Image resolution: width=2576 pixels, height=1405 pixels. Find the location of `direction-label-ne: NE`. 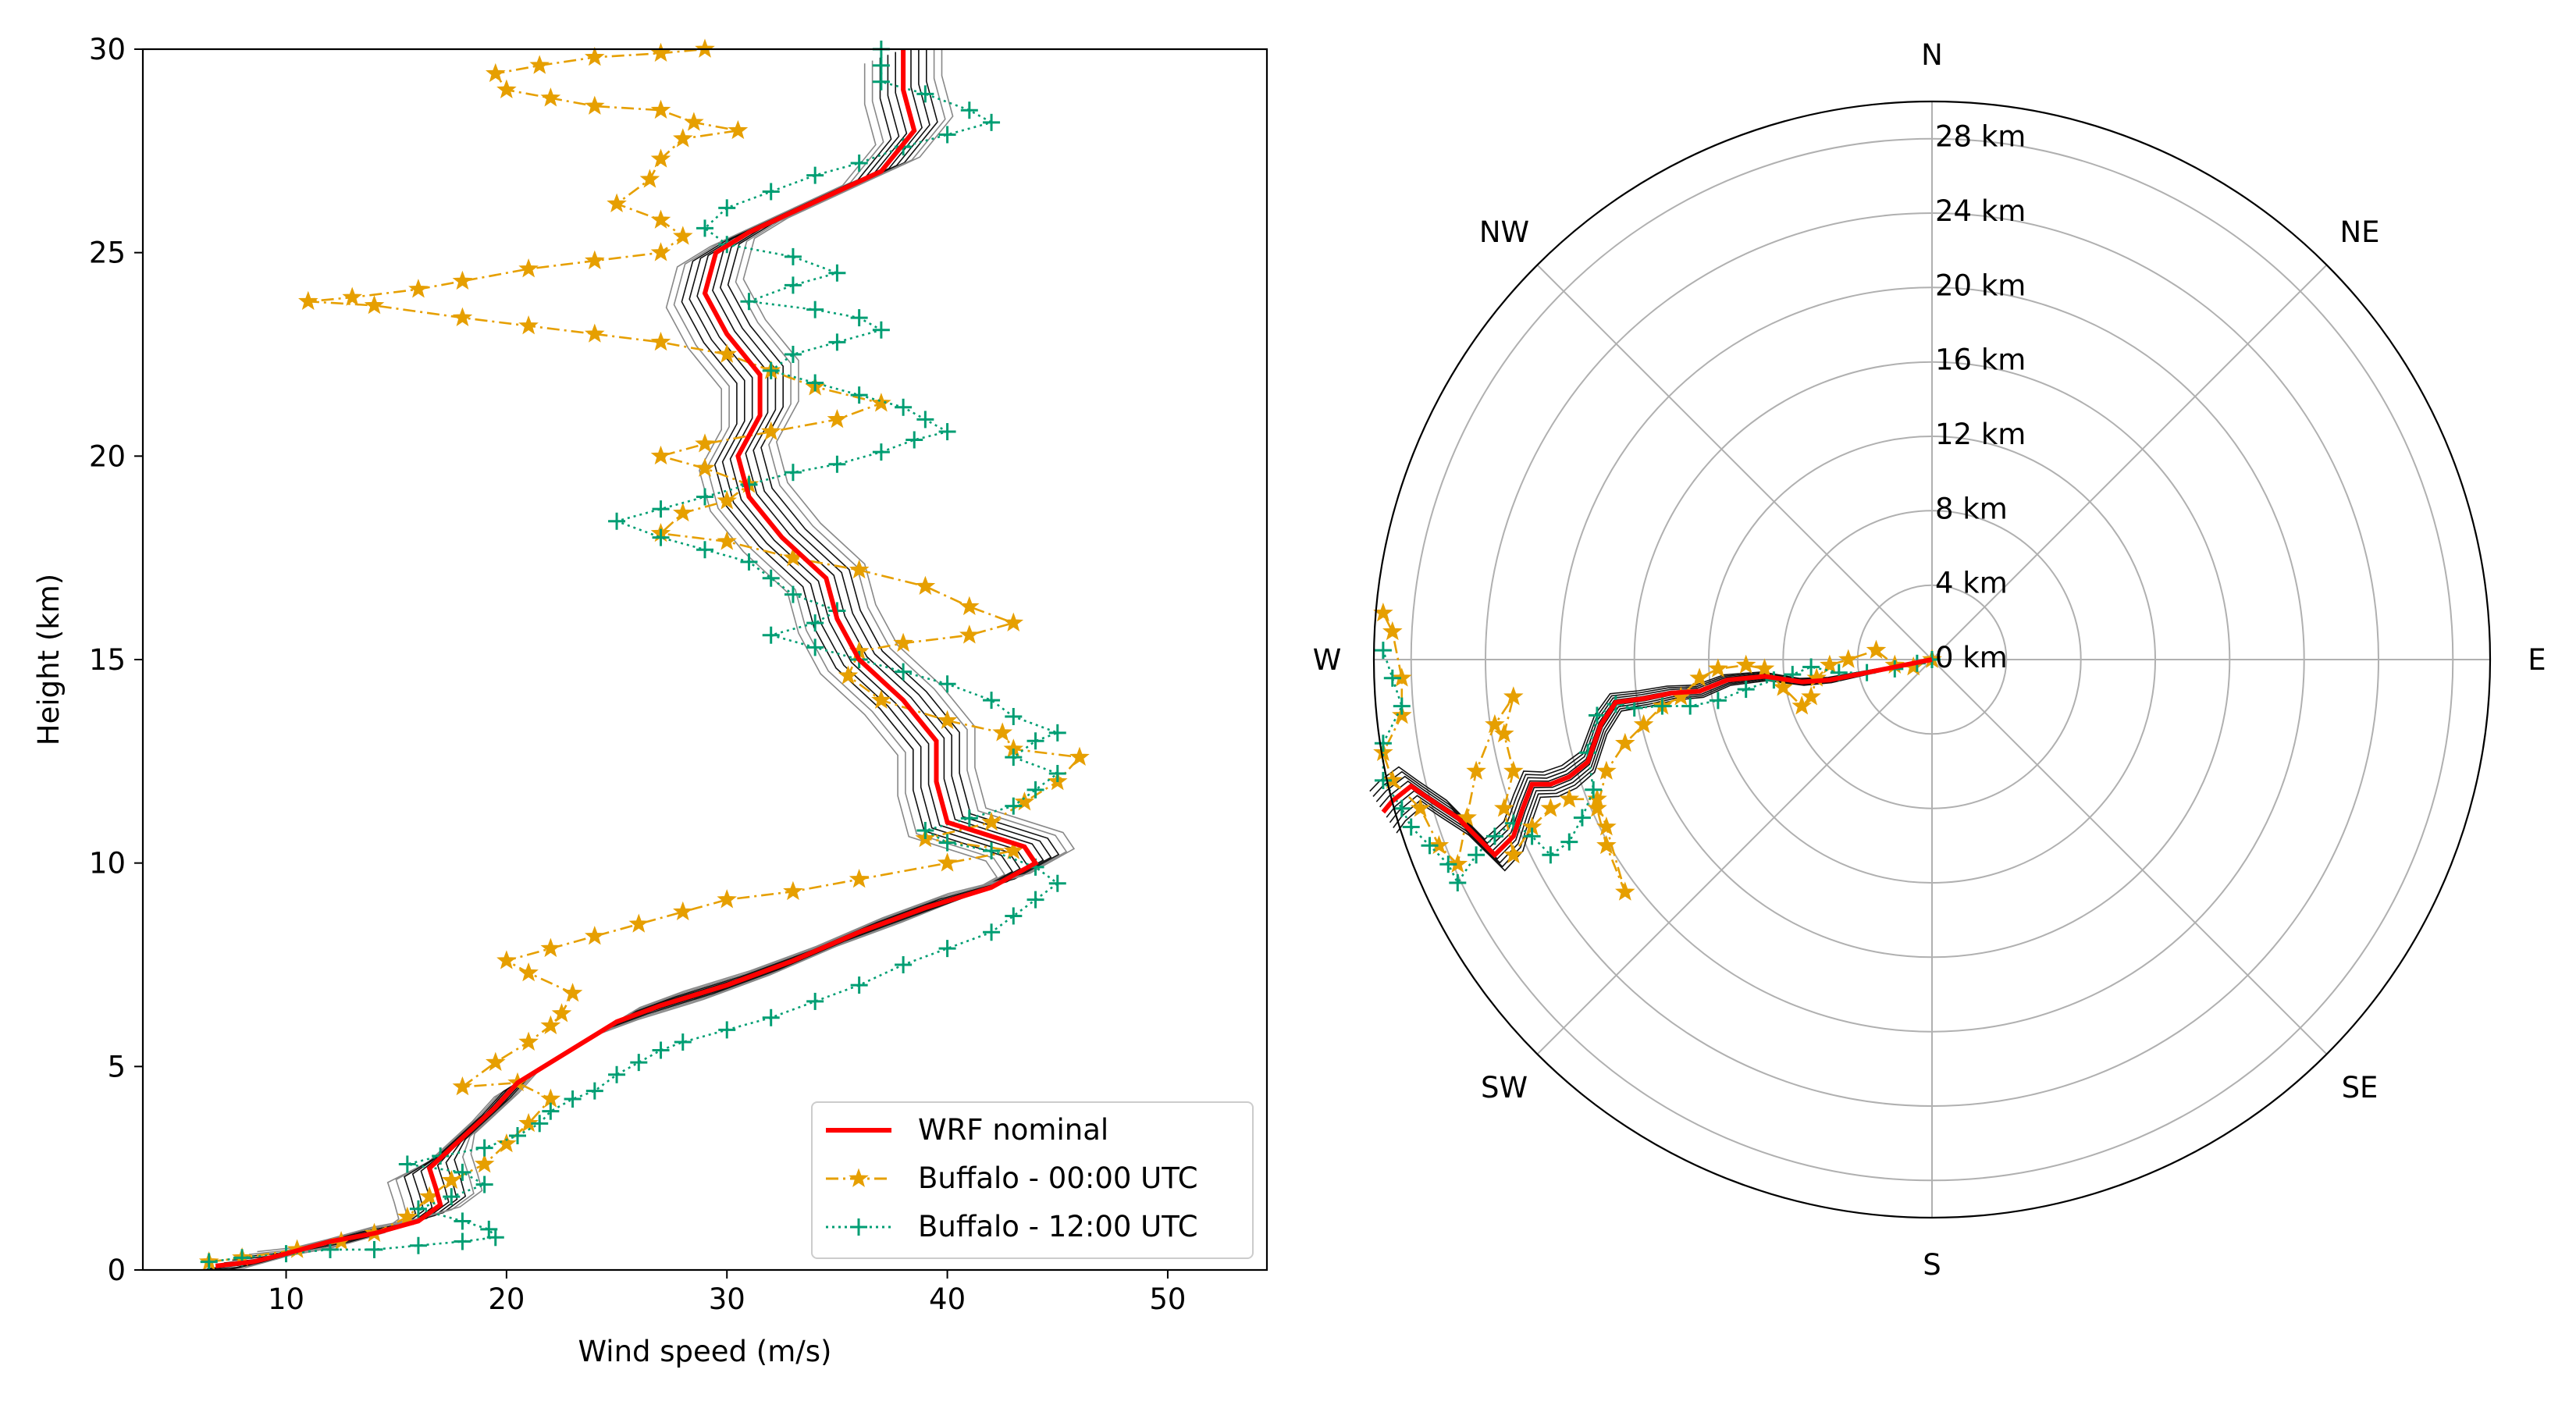

direction-label-ne: NE is located at coordinates (2359, 232).